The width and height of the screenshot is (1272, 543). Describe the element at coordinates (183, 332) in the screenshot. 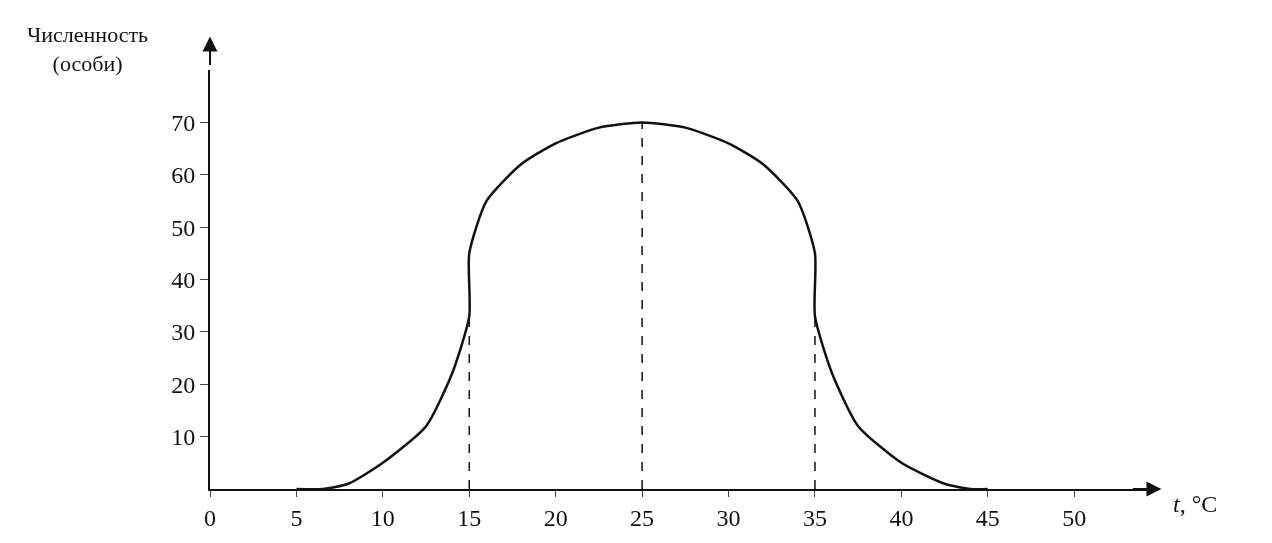

I see `y-tick-label: 30` at that location.